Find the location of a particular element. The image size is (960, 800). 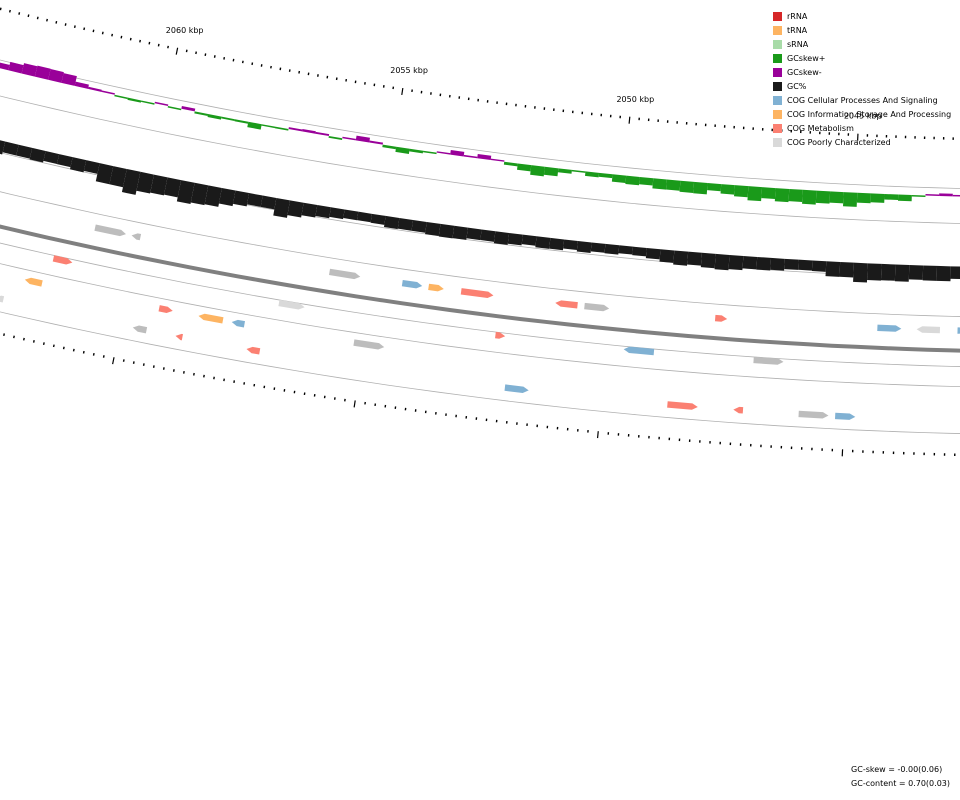

legend-label: sRNA is located at coordinates (798, 44).